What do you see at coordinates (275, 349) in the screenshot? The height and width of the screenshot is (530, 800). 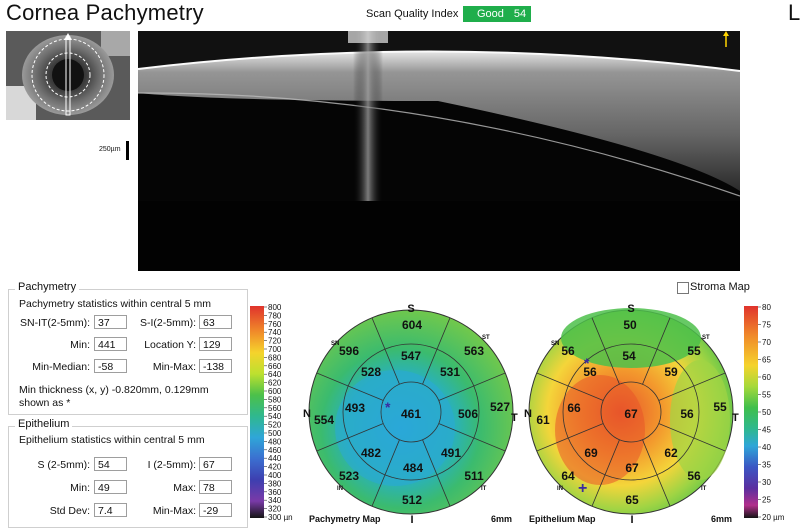 I see `pachy-scale-tick-label: 700` at bounding box center [275, 349].